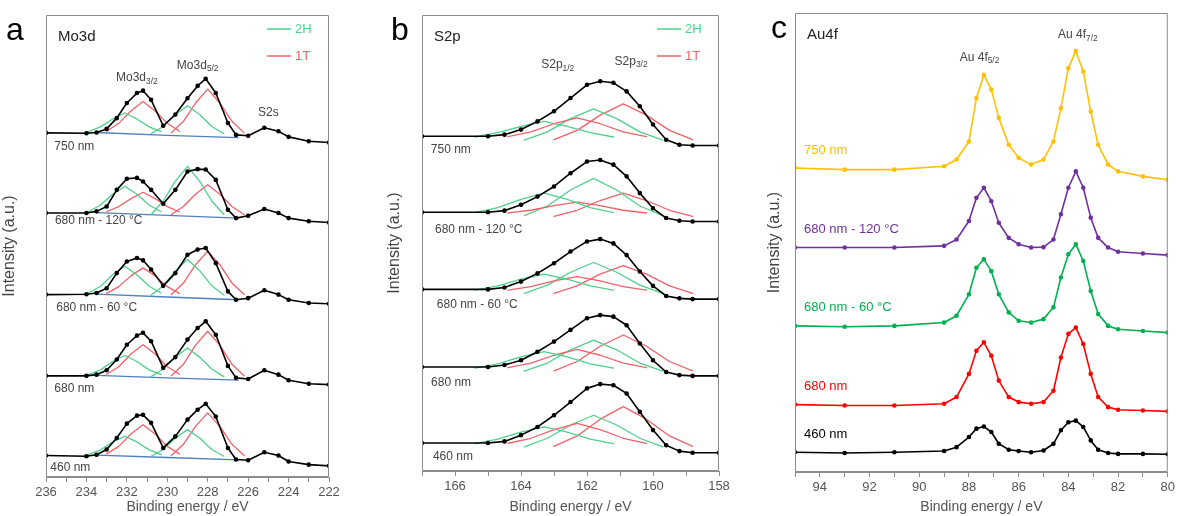 The image size is (1178, 516). I want to click on x-tick-label: 84, so click(1068, 487).